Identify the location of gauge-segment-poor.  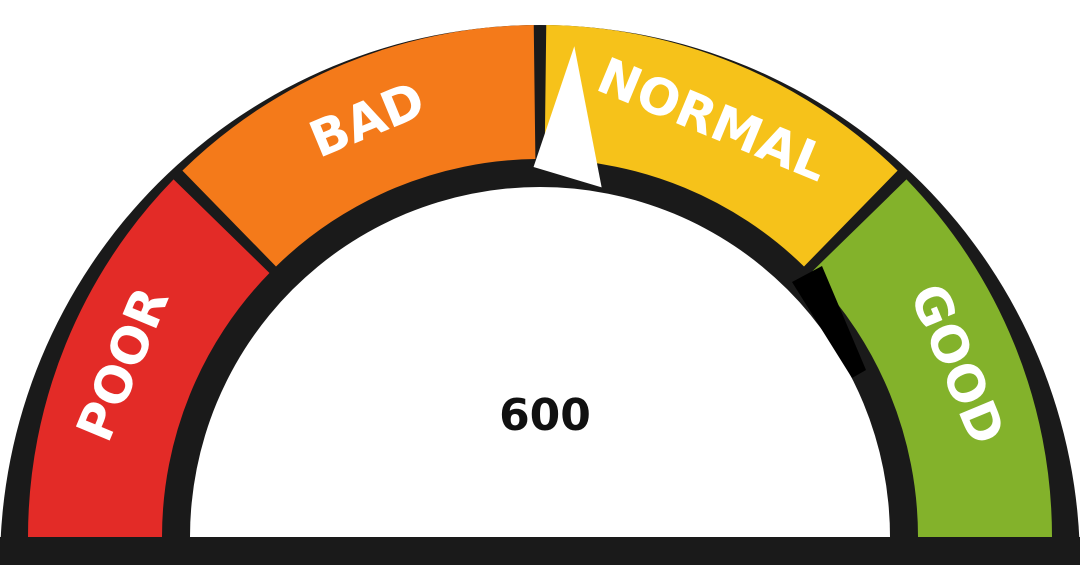
(149, 358).